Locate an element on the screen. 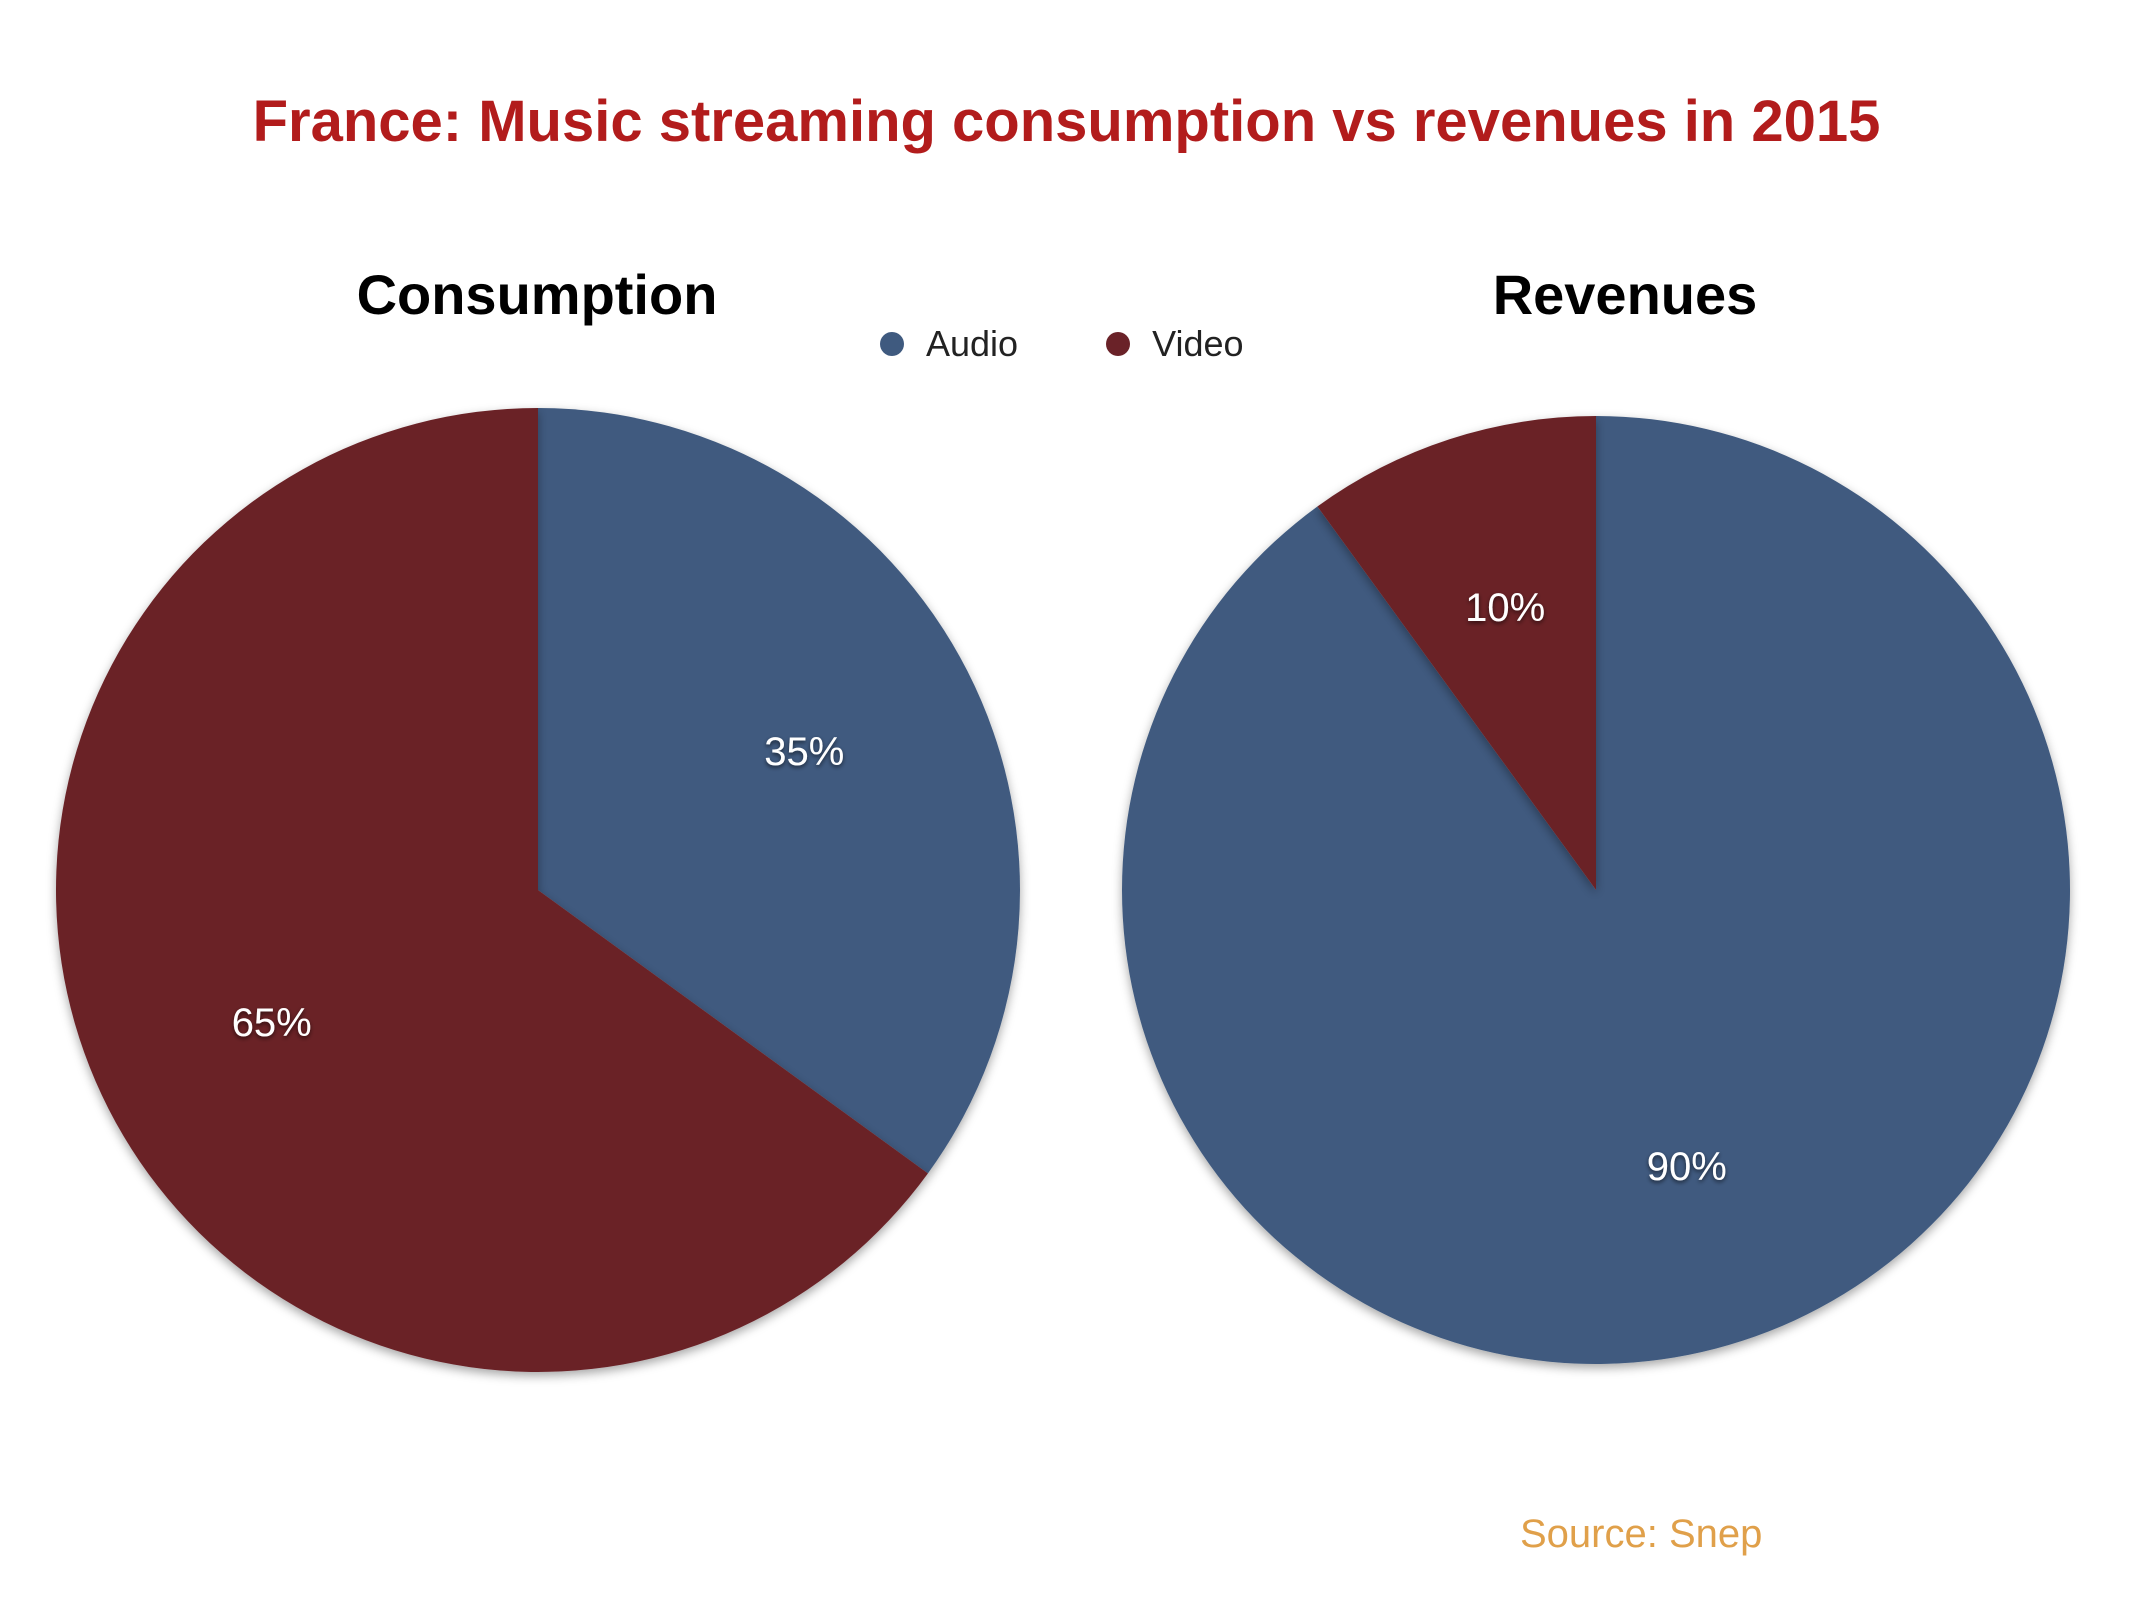 Image resolution: width=2133 pixels, height=1600 pixels. legend-swatch-audio is located at coordinates (892, 344).